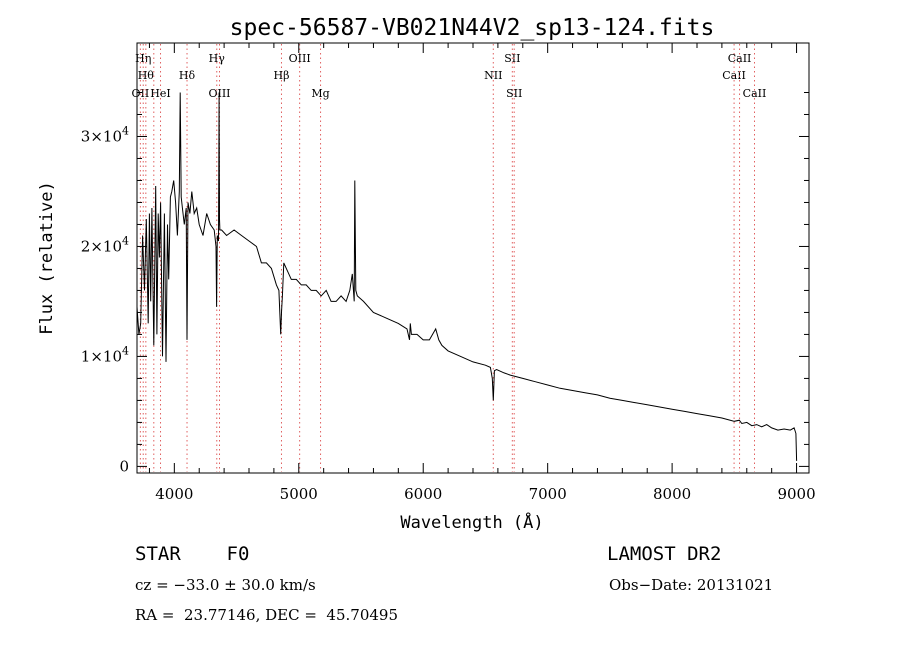  I want to click on line-marker-label: HeI, so click(160, 93).